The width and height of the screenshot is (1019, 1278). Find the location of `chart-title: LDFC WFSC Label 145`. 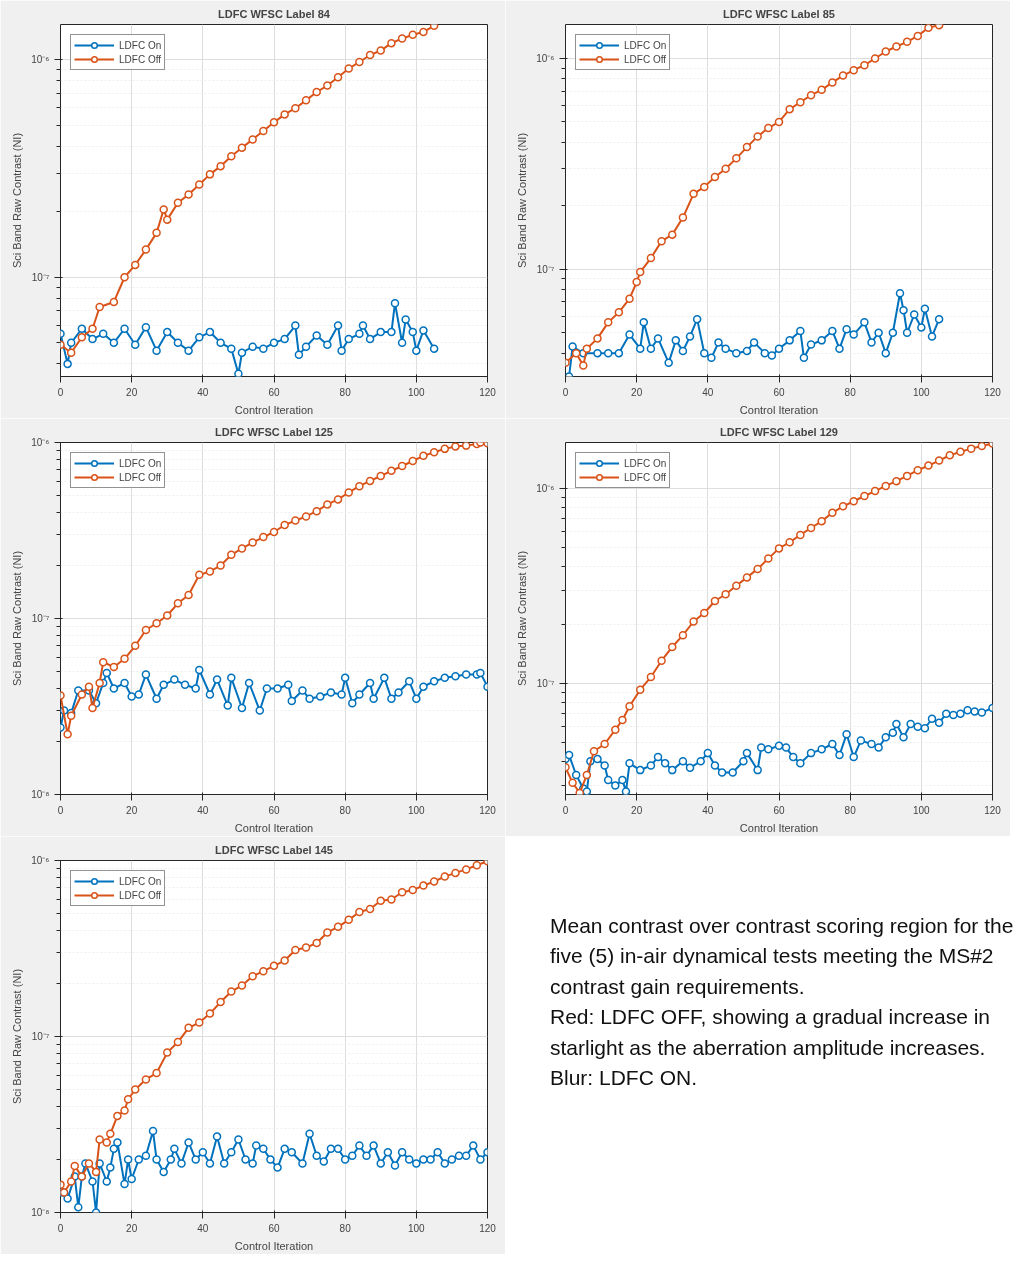

chart-title: LDFC WFSC Label 145 is located at coordinates (274, 849).